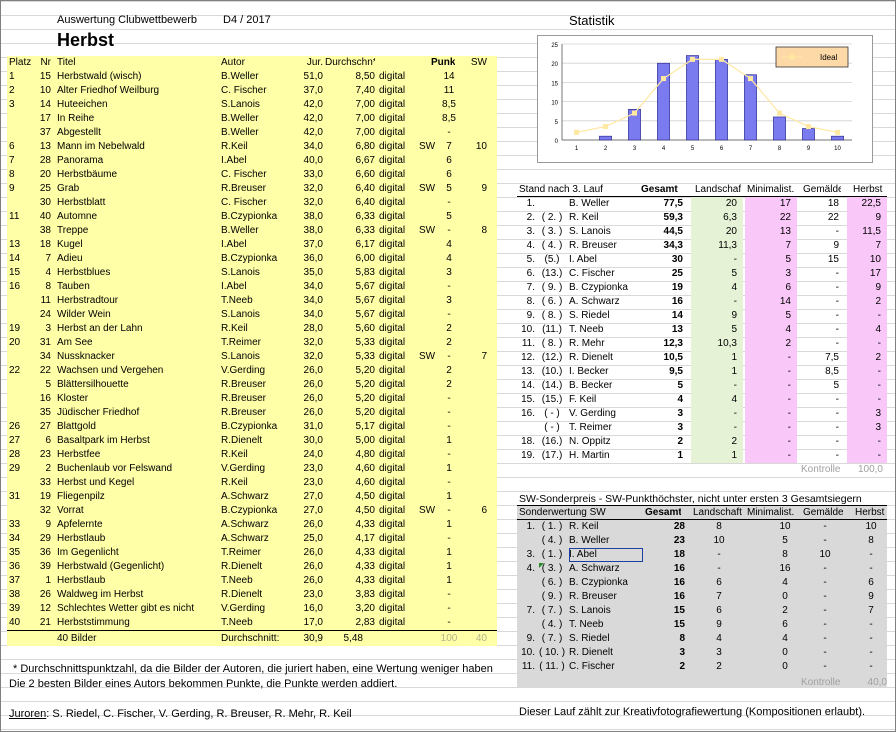 This screenshot has width=896, height=732. I want to click on rank: 15., so click(528, 399).